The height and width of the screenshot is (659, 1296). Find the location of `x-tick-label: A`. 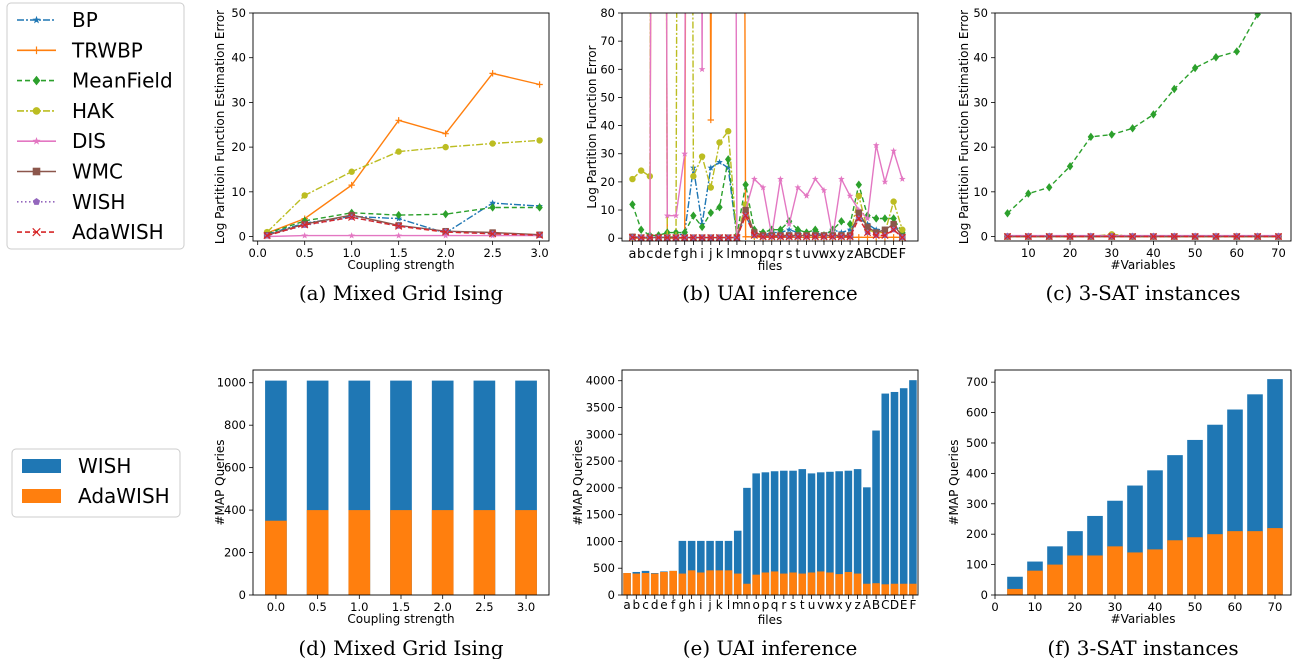

x-tick-label: A is located at coordinates (867, 605).